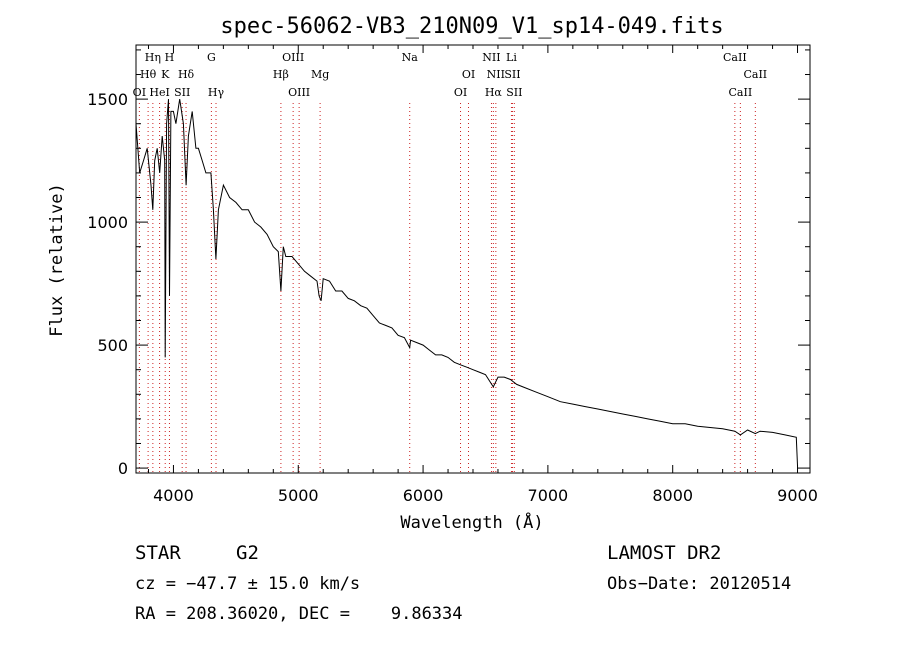  Describe the element at coordinates (123, 468) in the screenshot. I see `y-tick-label: 0` at that location.